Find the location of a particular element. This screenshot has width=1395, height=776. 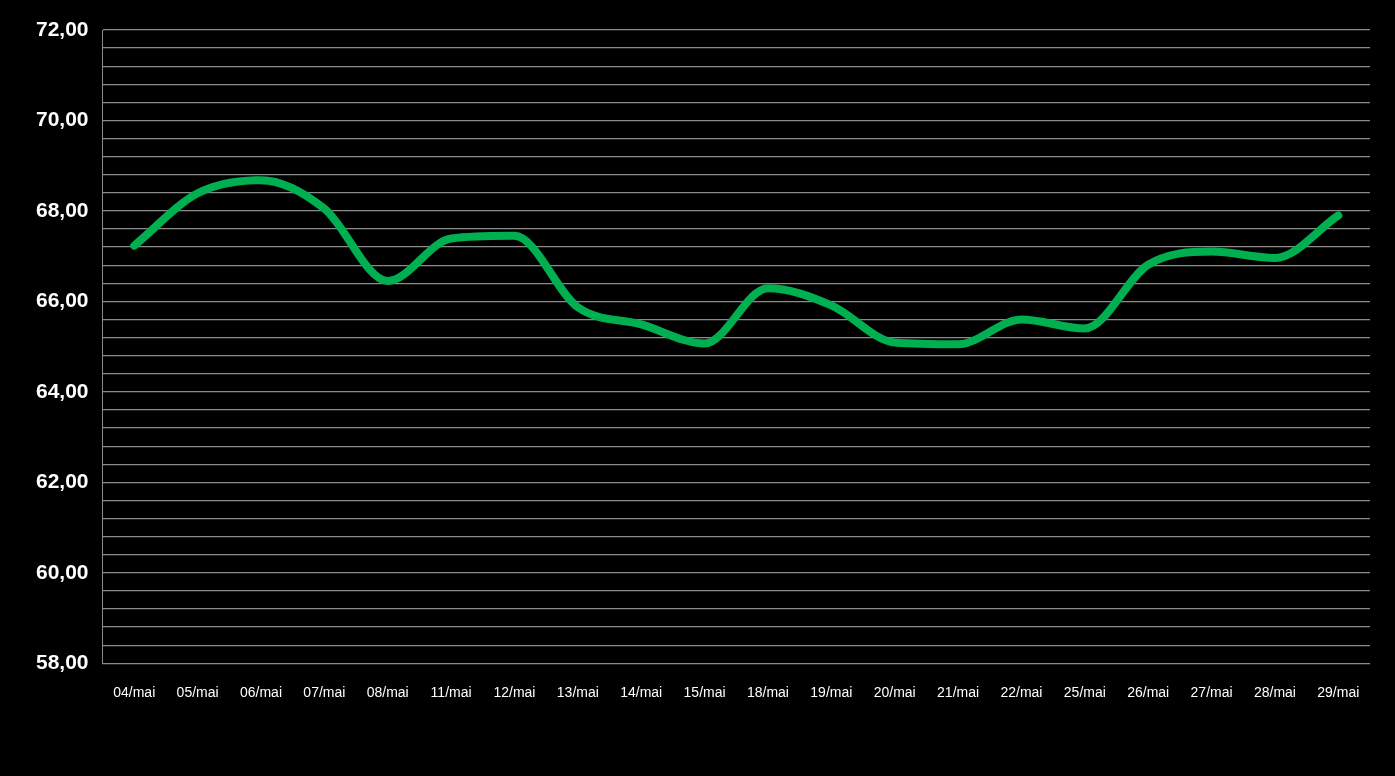

x-tick-label: 20/mai is located at coordinates (894, 692).